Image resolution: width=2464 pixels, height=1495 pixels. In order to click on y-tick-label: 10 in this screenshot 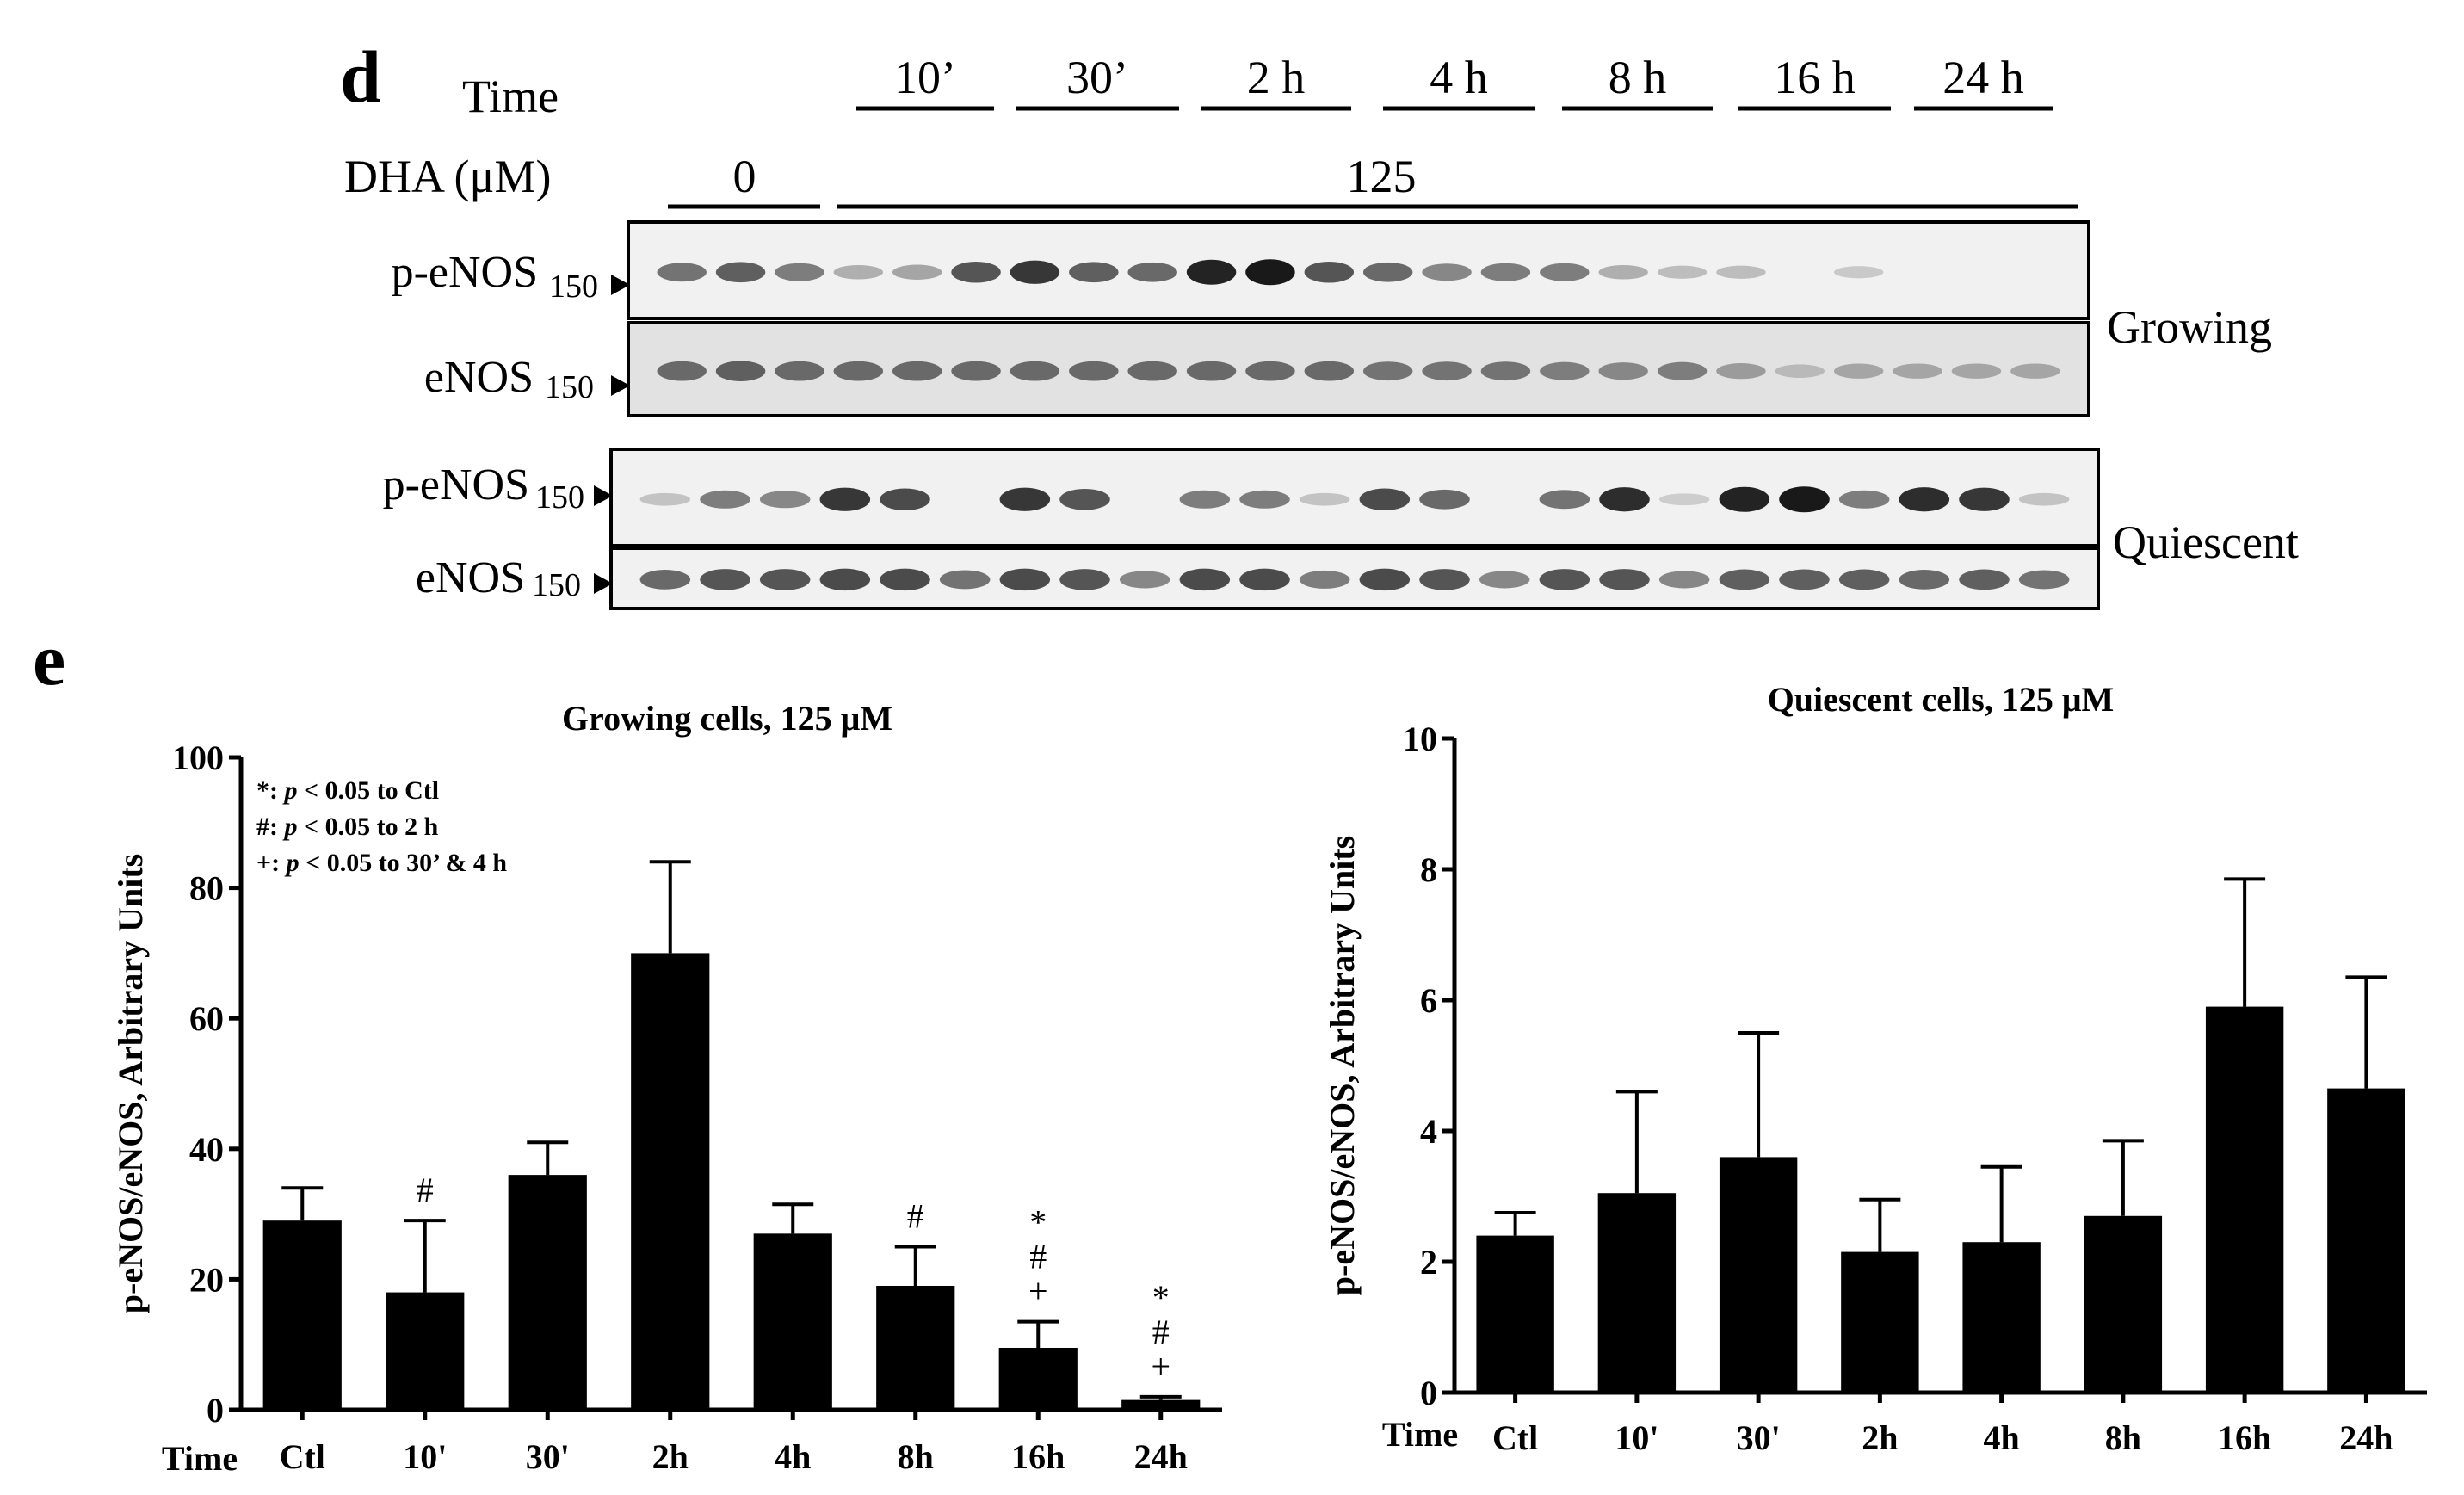, I will do `click(1420, 739)`.